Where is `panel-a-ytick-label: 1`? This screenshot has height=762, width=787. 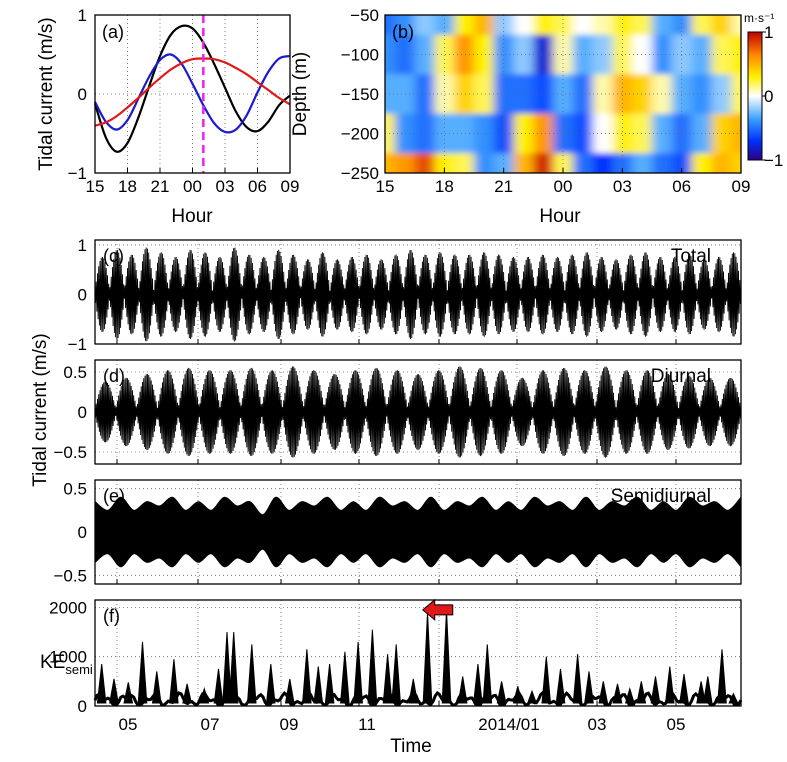 panel-a-ytick-label: 1 is located at coordinates (82, 15).